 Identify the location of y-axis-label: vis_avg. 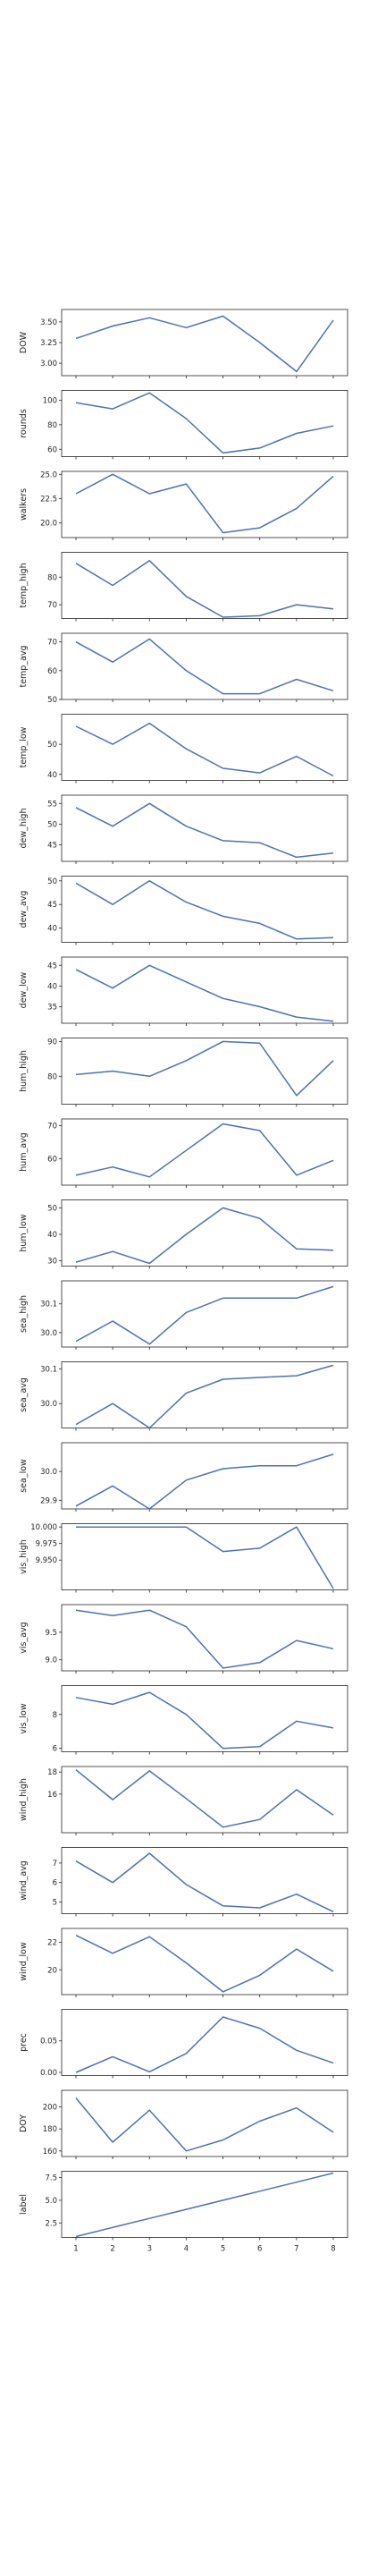
(24, 1637).